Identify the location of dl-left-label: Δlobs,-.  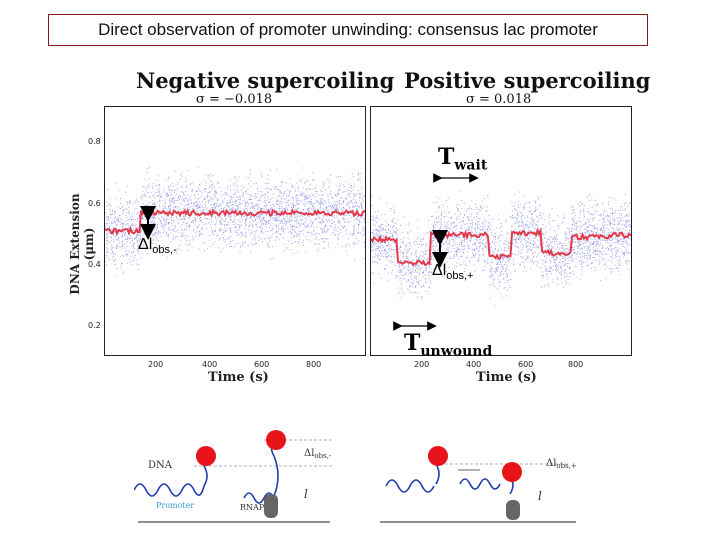
(318, 454).